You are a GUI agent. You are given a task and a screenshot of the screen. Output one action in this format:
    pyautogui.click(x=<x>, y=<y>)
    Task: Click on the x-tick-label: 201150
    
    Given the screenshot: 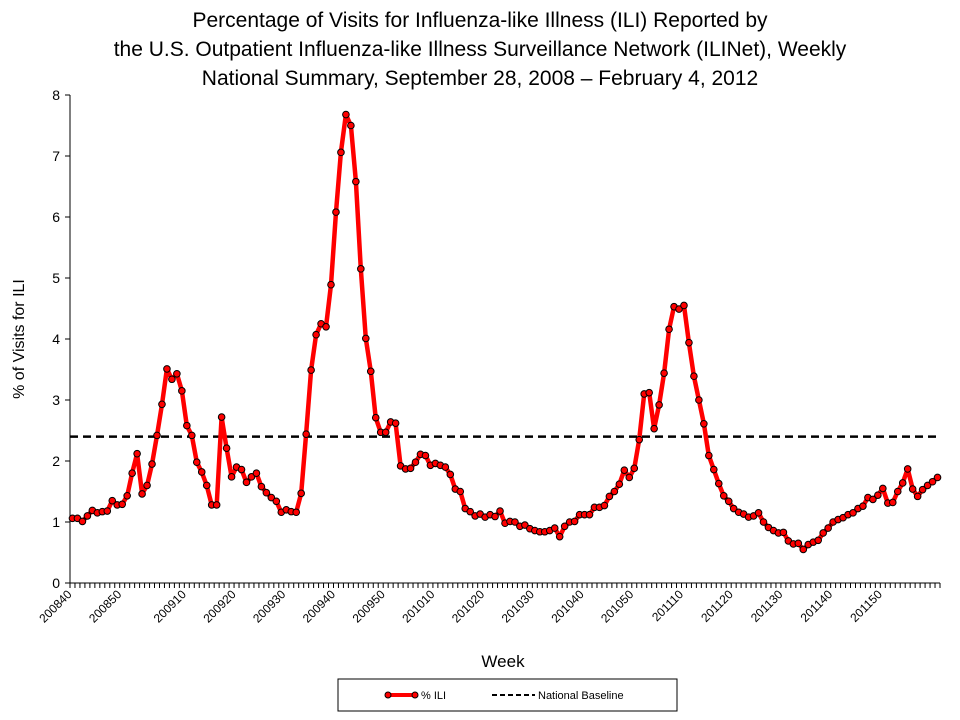 What is the action you would take?
    pyautogui.click(x=866, y=606)
    